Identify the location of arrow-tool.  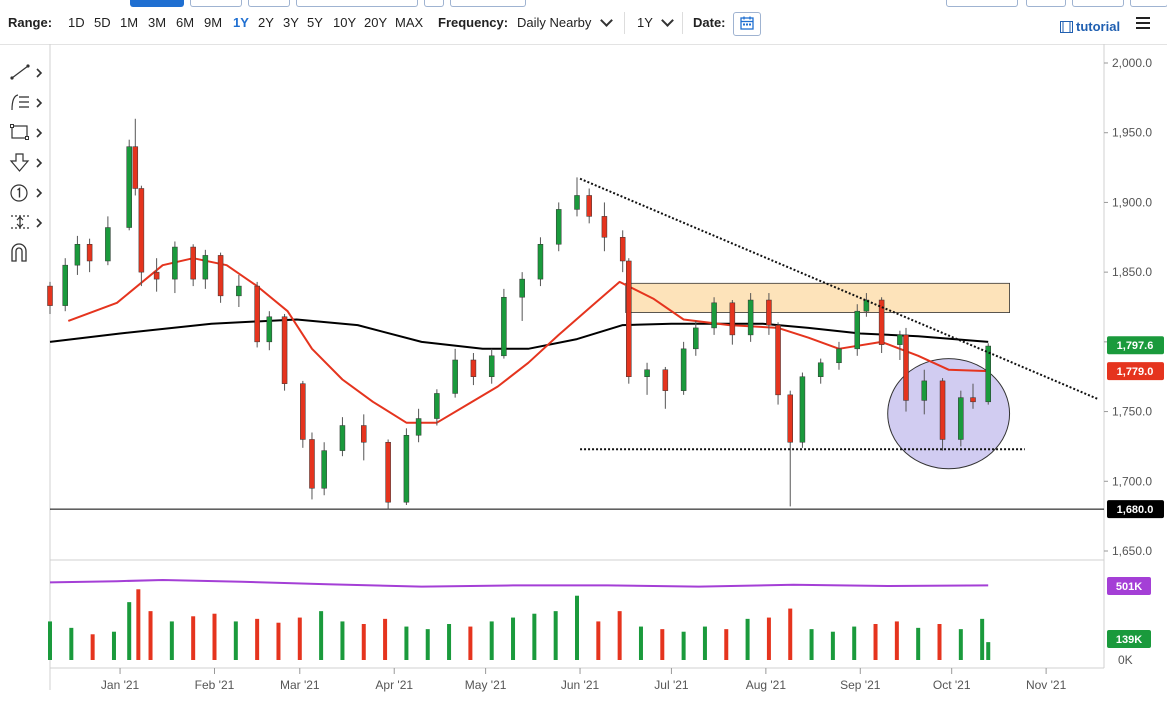
(27, 162).